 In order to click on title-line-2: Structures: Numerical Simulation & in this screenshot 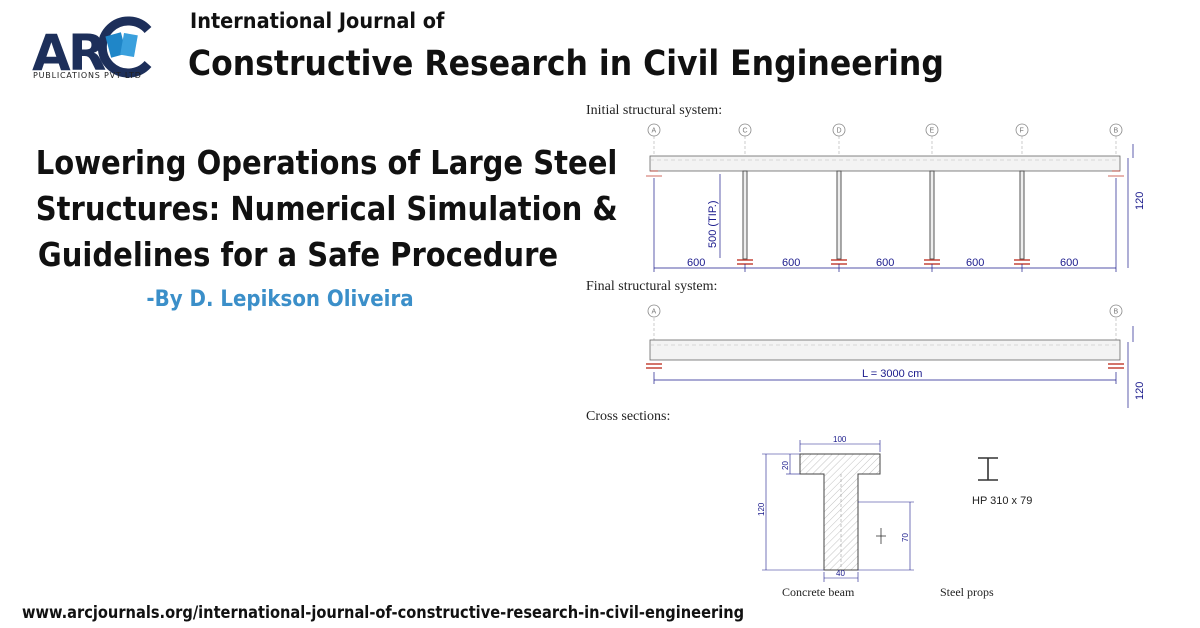, I will do `click(326, 208)`.